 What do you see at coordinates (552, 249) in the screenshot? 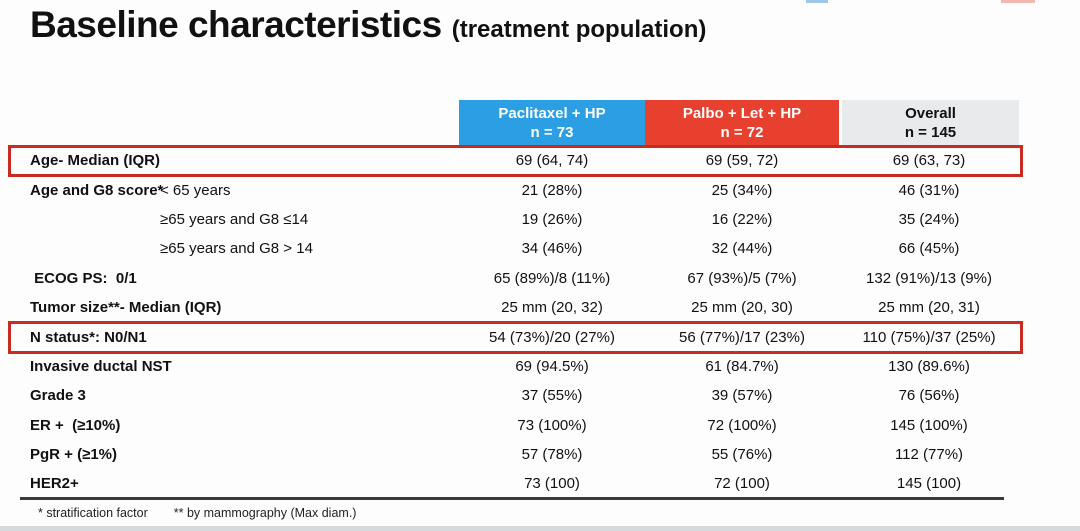
I see `cell-value: 34 (46%)` at bounding box center [552, 249].